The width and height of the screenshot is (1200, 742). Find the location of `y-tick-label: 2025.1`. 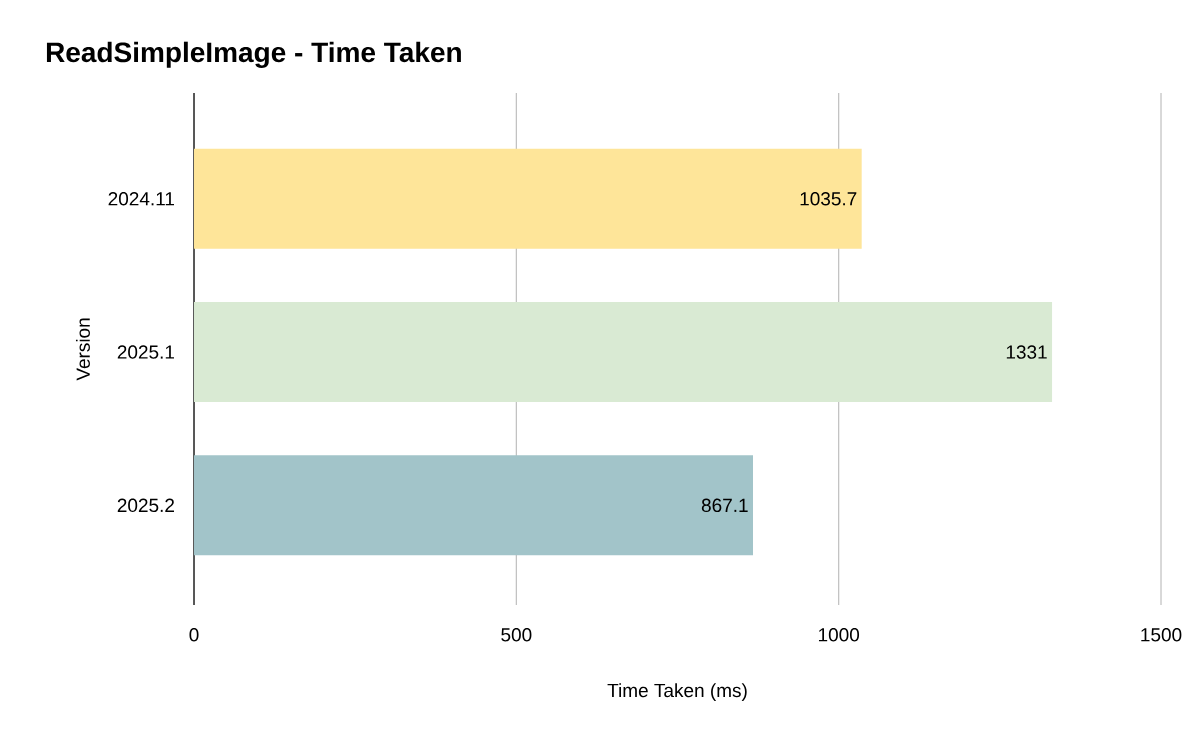

y-tick-label: 2025.1 is located at coordinates (145, 352).